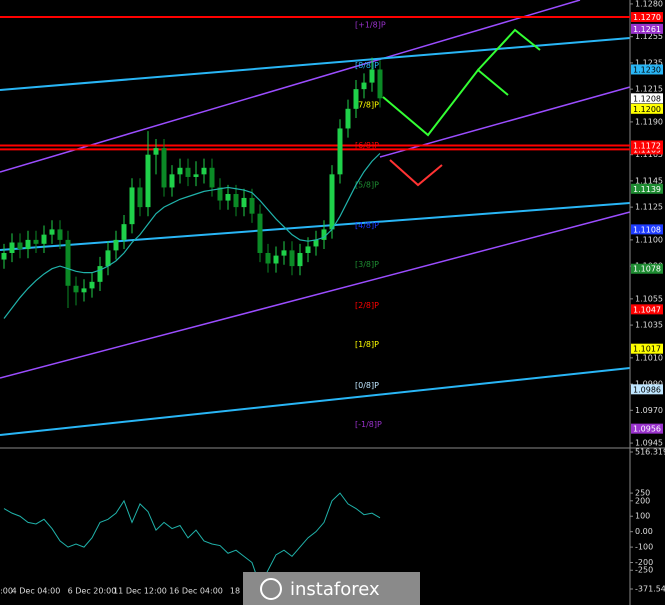 The width and height of the screenshot is (665, 605). Describe the element at coordinates (649, 357) in the screenshot. I see `y-tick-label: 1.1010` at that location.